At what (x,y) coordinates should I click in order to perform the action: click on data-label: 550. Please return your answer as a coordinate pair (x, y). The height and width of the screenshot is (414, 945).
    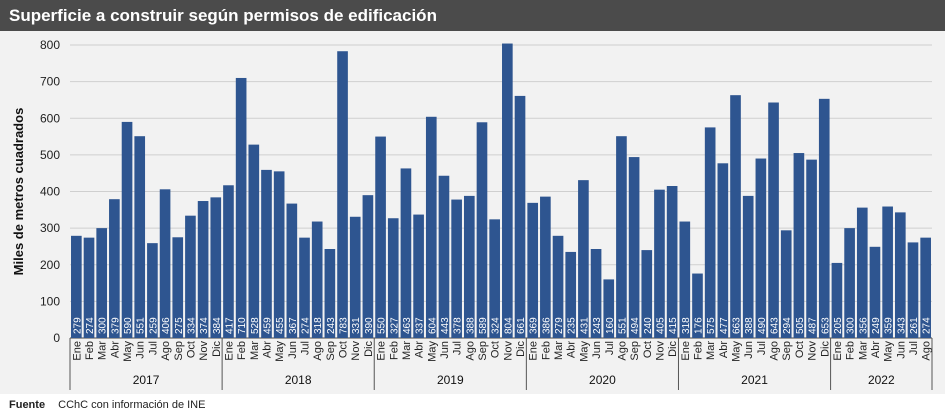
    Looking at the image, I should click on (382, 325).